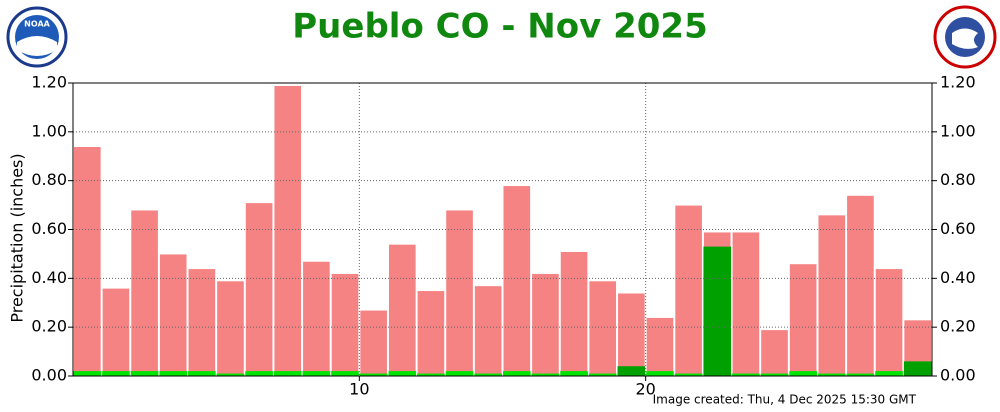  Describe the element at coordinates (785, 400) in the screenshot. I see `footer: Image created: Thu, 4 Dec 2025 15:30 GMT` at that location.